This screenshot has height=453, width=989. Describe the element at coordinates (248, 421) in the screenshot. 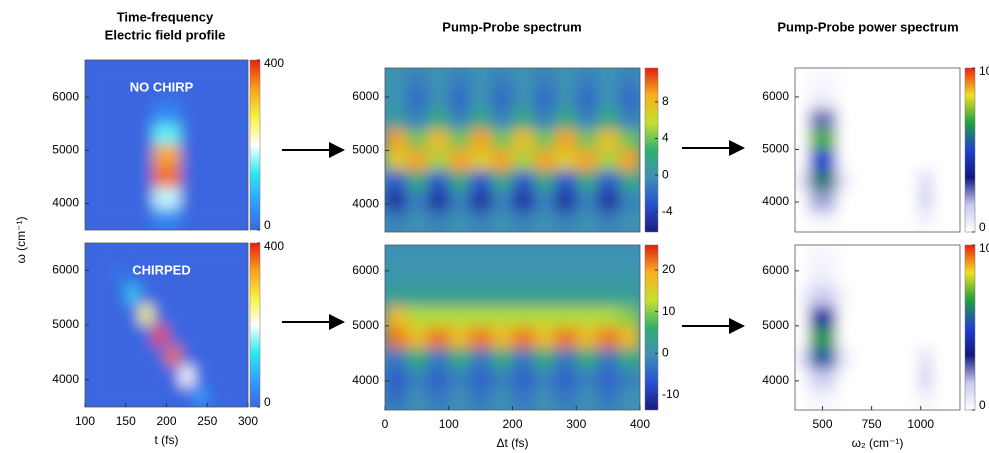

I see `x-tick-label: 300` at that location.